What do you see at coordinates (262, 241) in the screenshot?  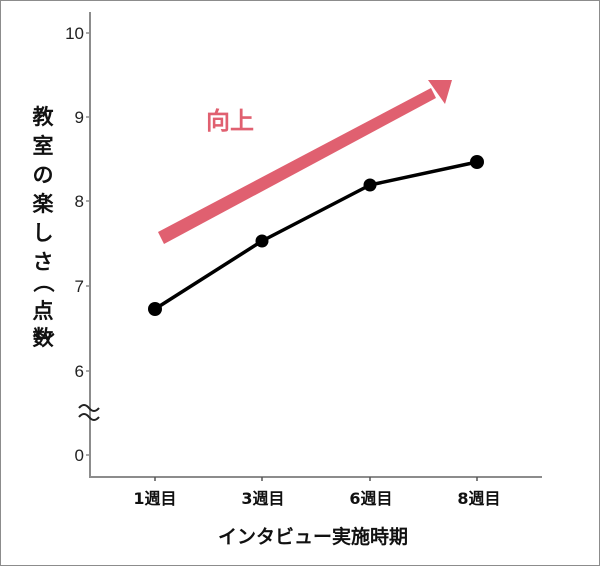 I see `data-point-week3` at bounding box center [262, 241].